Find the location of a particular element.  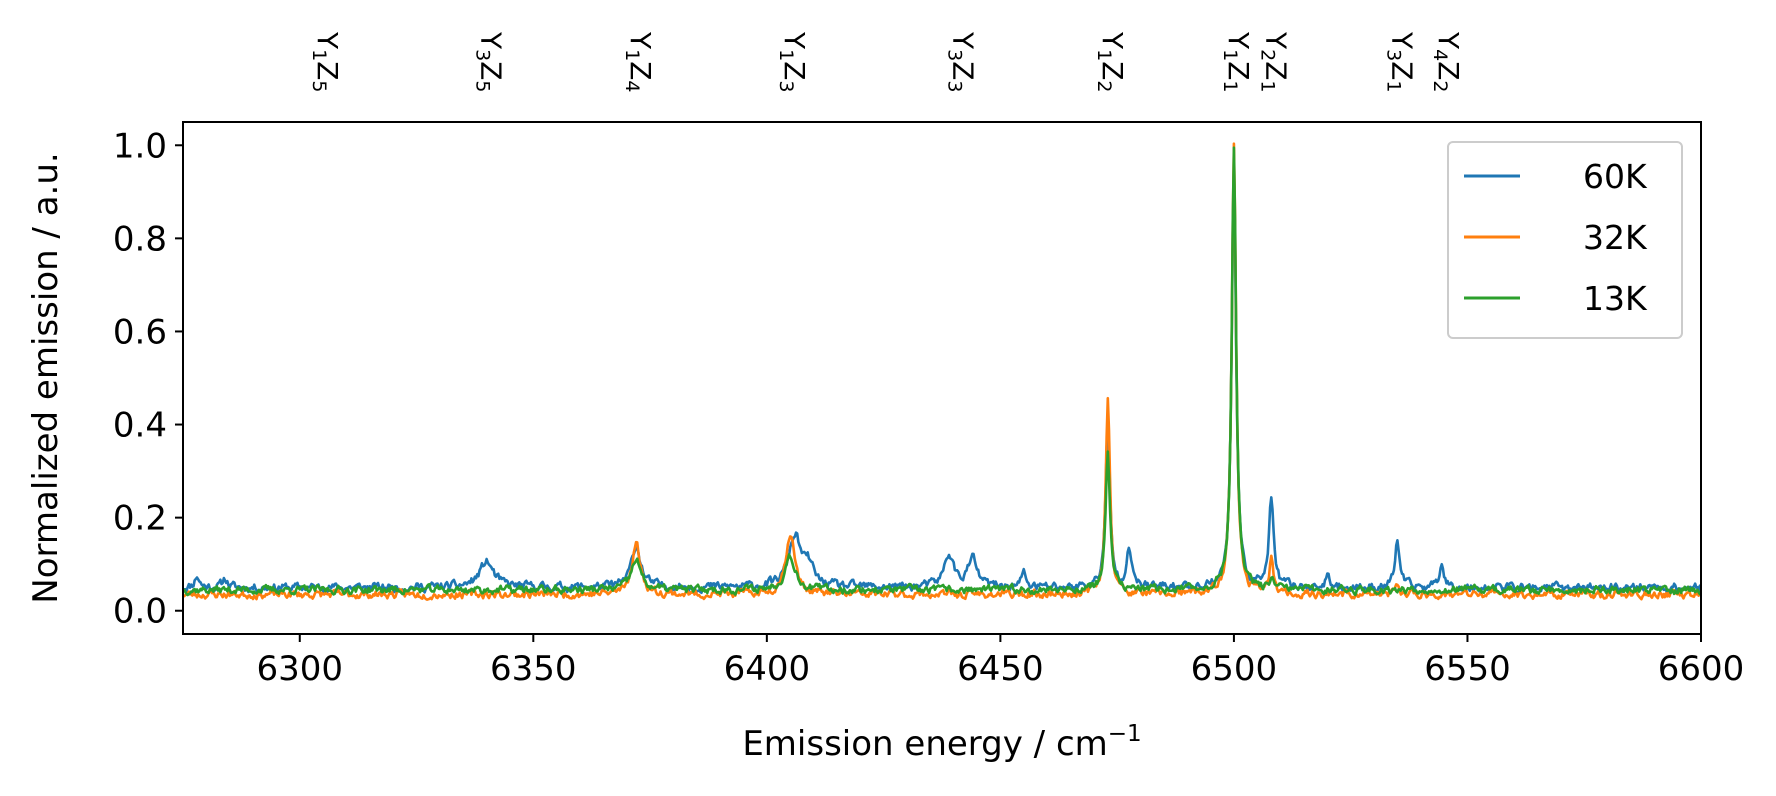

x-axis-label: Emission energy / cm−1 is located at coordinates (941, 742).